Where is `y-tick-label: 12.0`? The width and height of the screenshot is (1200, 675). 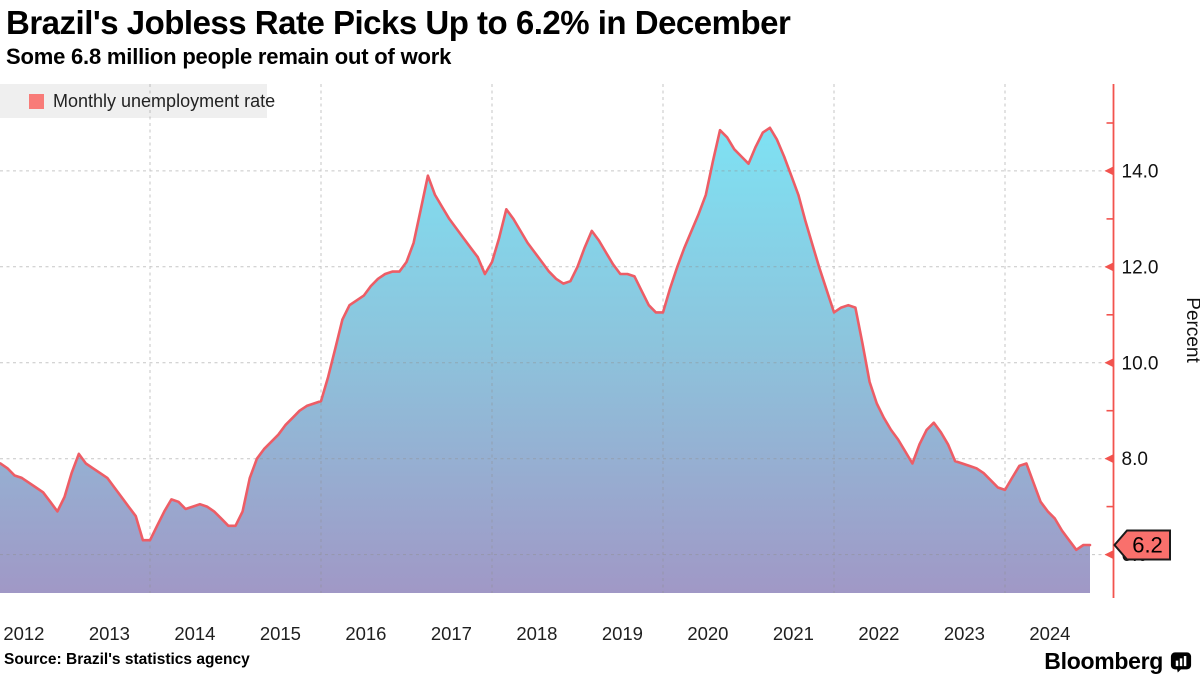 y-tick-label: 12.0 is located at coordinates (1140, 267).